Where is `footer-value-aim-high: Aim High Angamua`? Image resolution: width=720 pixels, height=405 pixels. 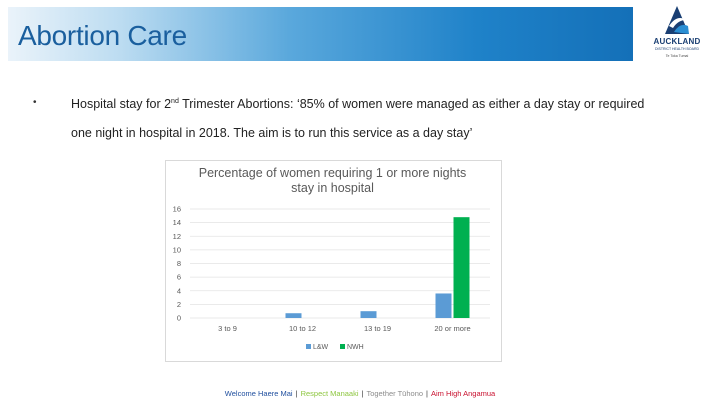
footer-value-aim-high: Aim High Angamua is located at coordinates (463, 393).